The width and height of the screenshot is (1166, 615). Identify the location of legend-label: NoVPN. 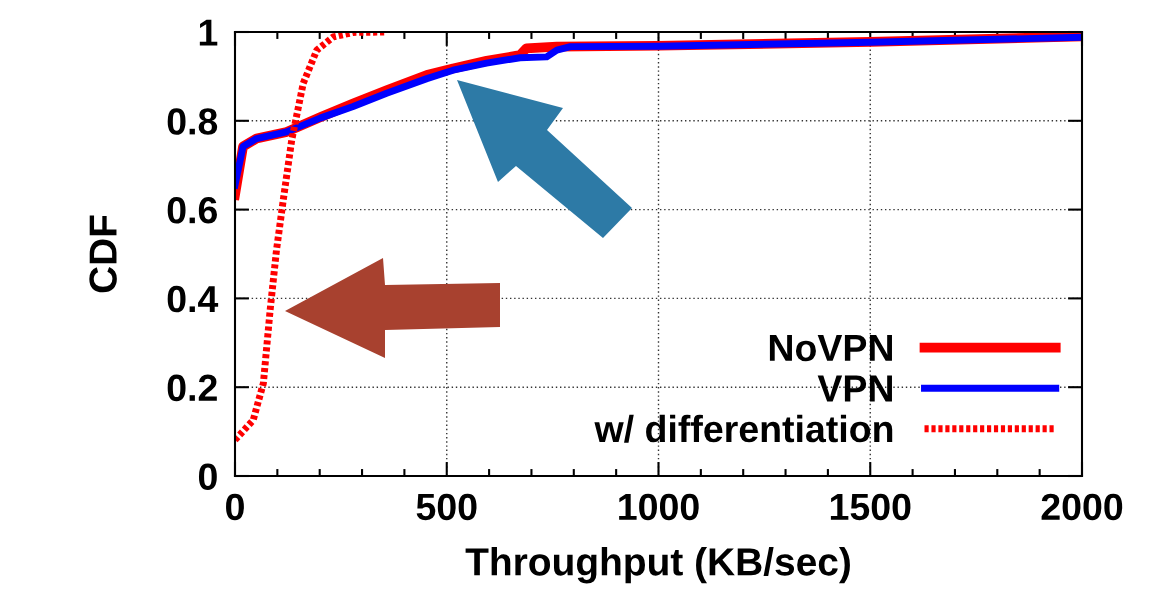
(830, 348).